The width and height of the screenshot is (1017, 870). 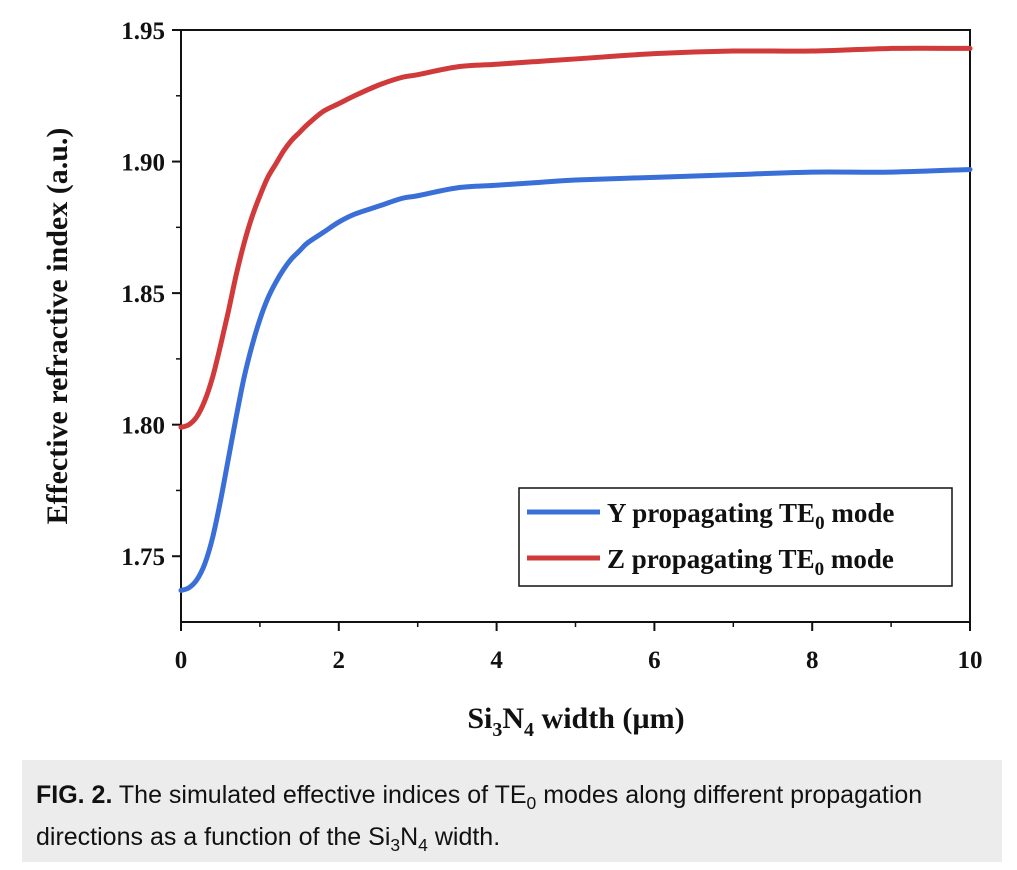 What do you see at coordinates (654, 660) in the screenshot?
I see `x-tick-label: 6` at bounding box center [654, 660].